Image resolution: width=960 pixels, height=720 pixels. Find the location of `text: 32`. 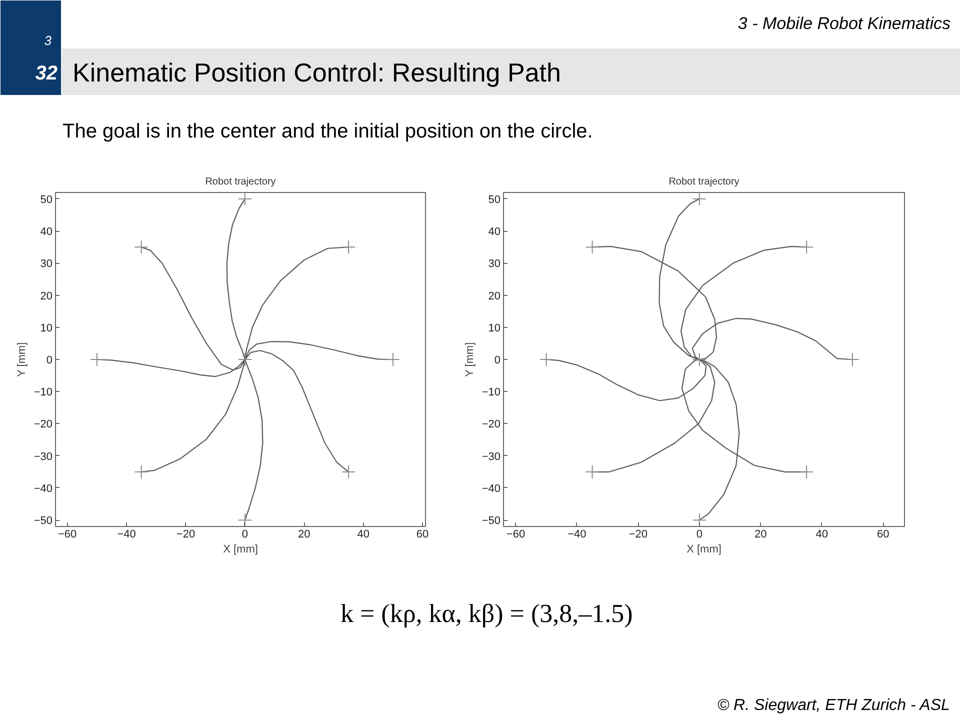

text: 32 is located at coordinates (46, 73).